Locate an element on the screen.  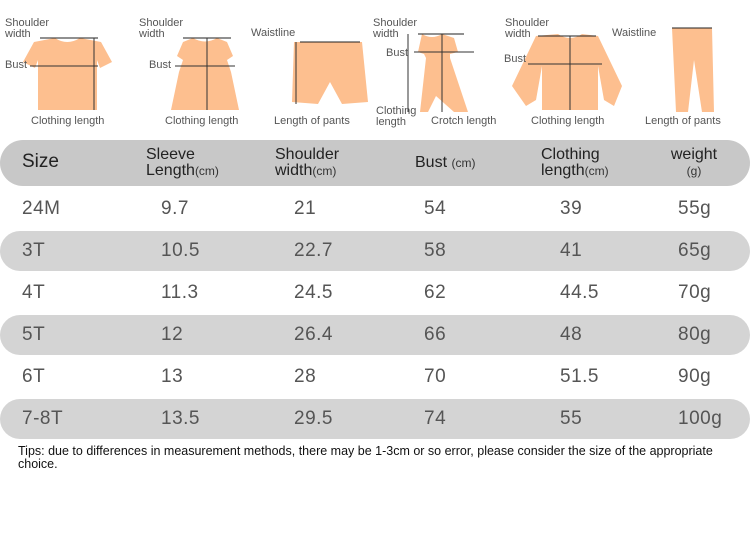
weight-cell: 90g is located at coordinates (695, 376).